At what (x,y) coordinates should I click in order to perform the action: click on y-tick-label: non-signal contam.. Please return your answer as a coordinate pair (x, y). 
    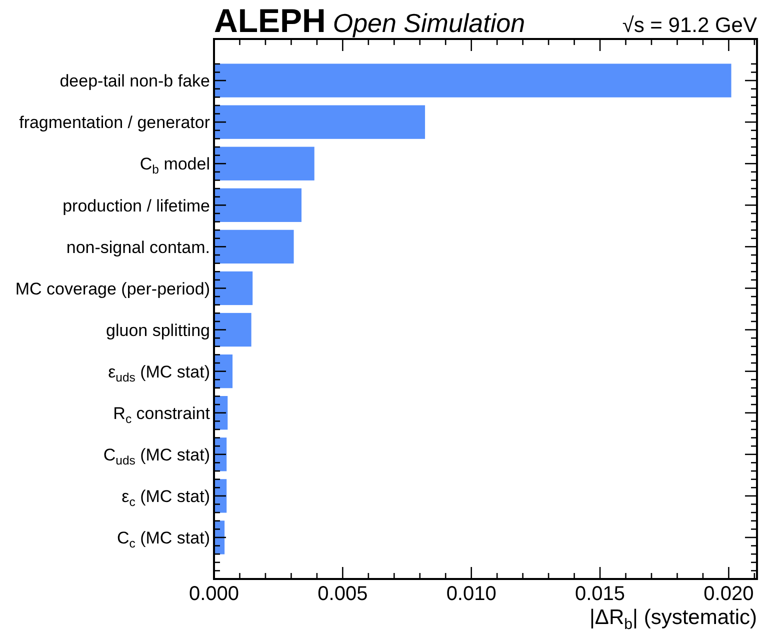
    Looking at the image, I should click on (138, 247).